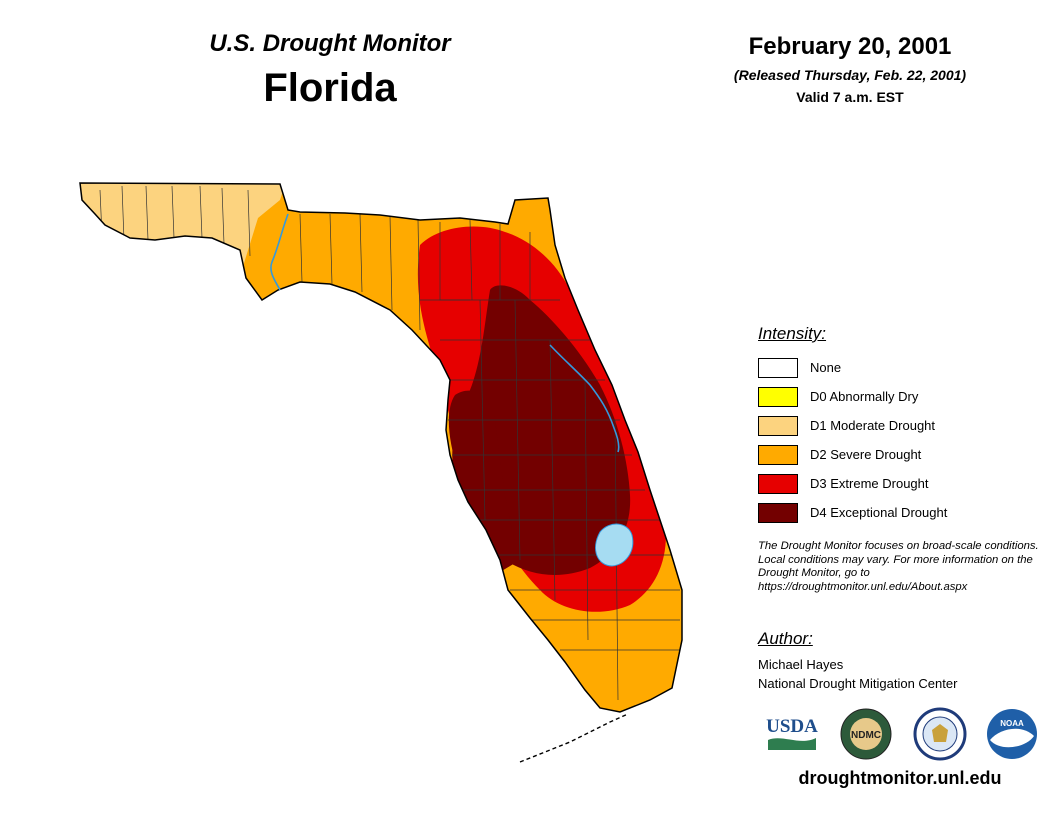  Describe the element at coordinates (858, 683) in the screenshot. I see `author-organization: National Drought Mitigation Center` at that location.